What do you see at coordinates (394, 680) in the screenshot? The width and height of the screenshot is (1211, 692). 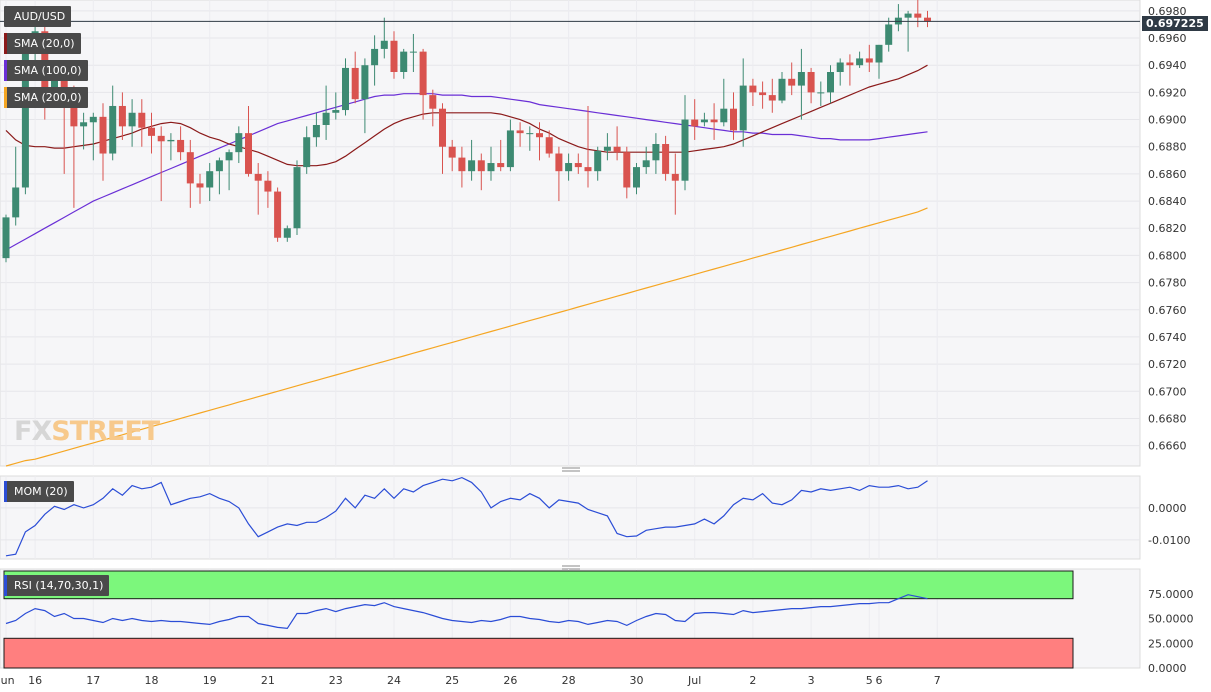 I see `time-tick-label: 24` at bounding box center [394, 680].